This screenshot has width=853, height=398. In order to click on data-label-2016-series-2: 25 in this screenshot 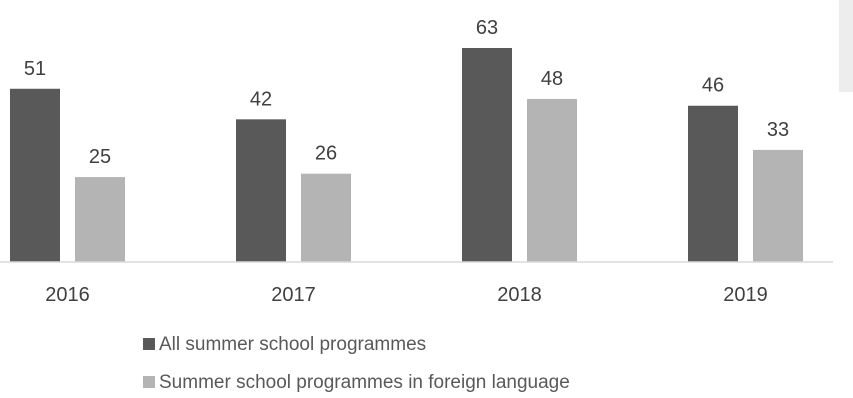, I will do `click(100, 157)`.